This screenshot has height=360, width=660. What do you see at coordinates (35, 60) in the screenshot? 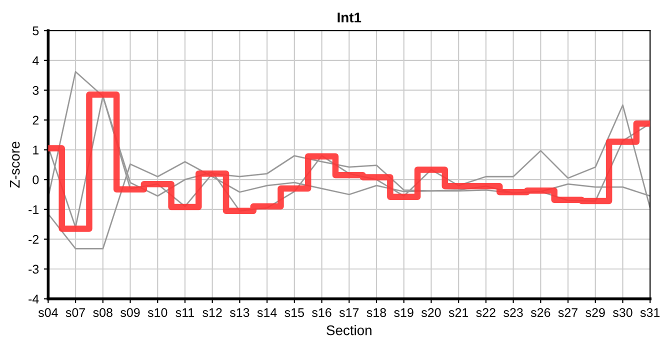
I see `y-tick-label: 4` at bounding box center [35, 60].